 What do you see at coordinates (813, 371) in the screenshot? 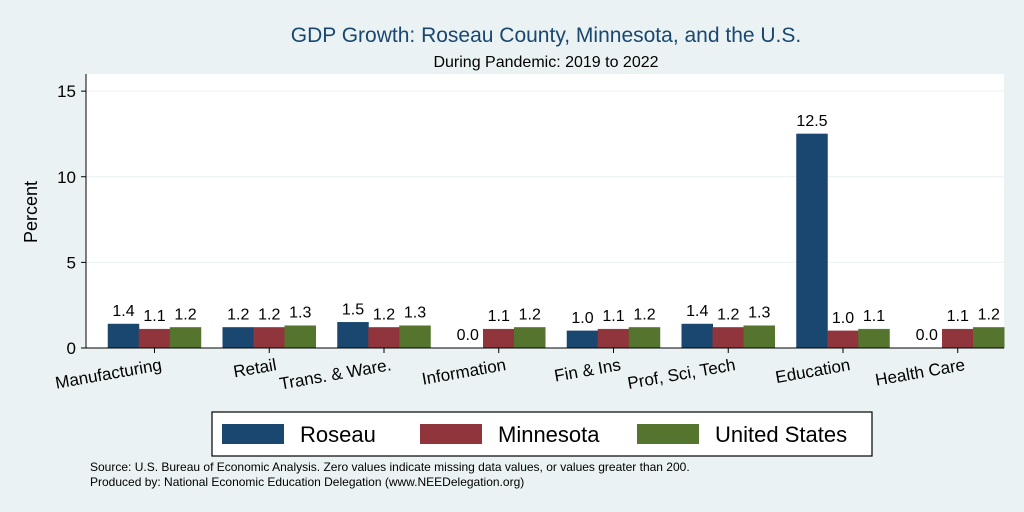
I see `x-tick-label: Education` at bounding box center [813, 371].